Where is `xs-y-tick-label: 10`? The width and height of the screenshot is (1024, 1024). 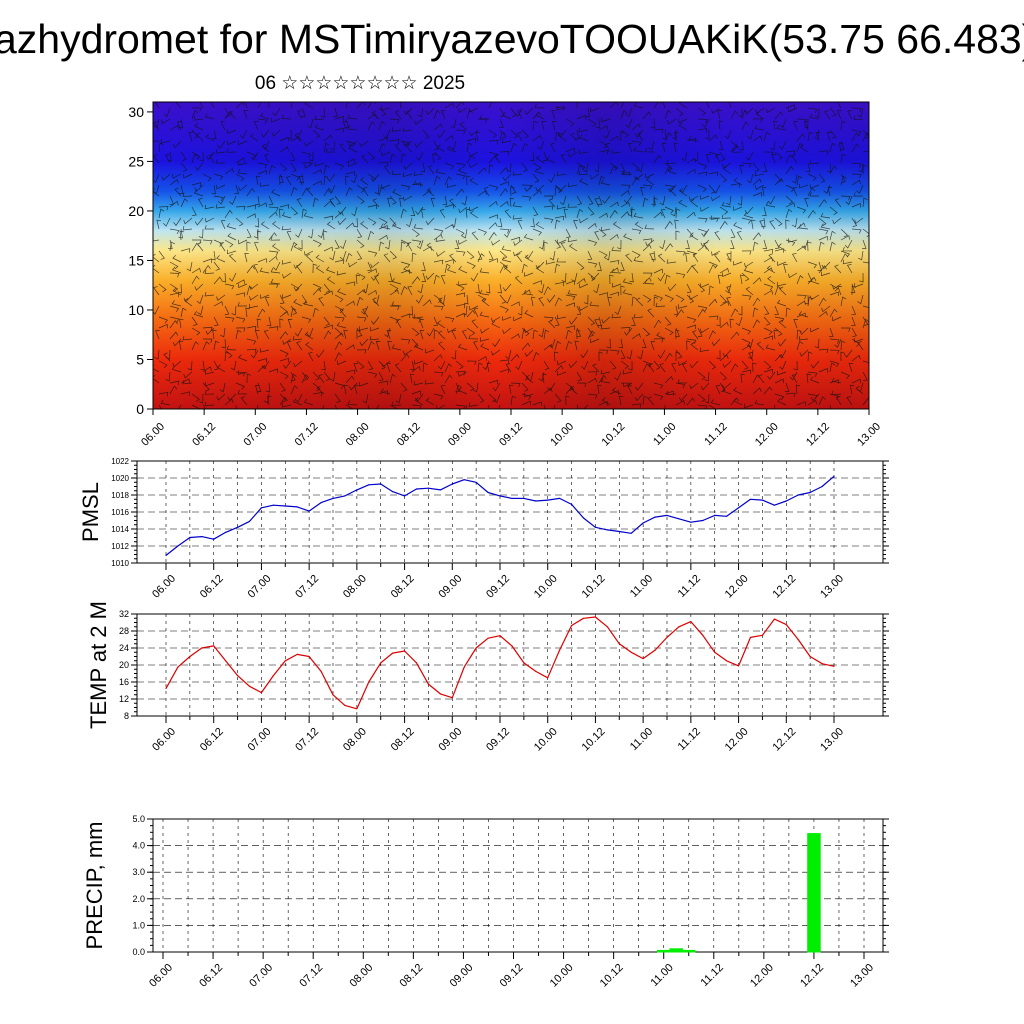 xs-y-tick-label: 10 is located at coordinates (136, 310).